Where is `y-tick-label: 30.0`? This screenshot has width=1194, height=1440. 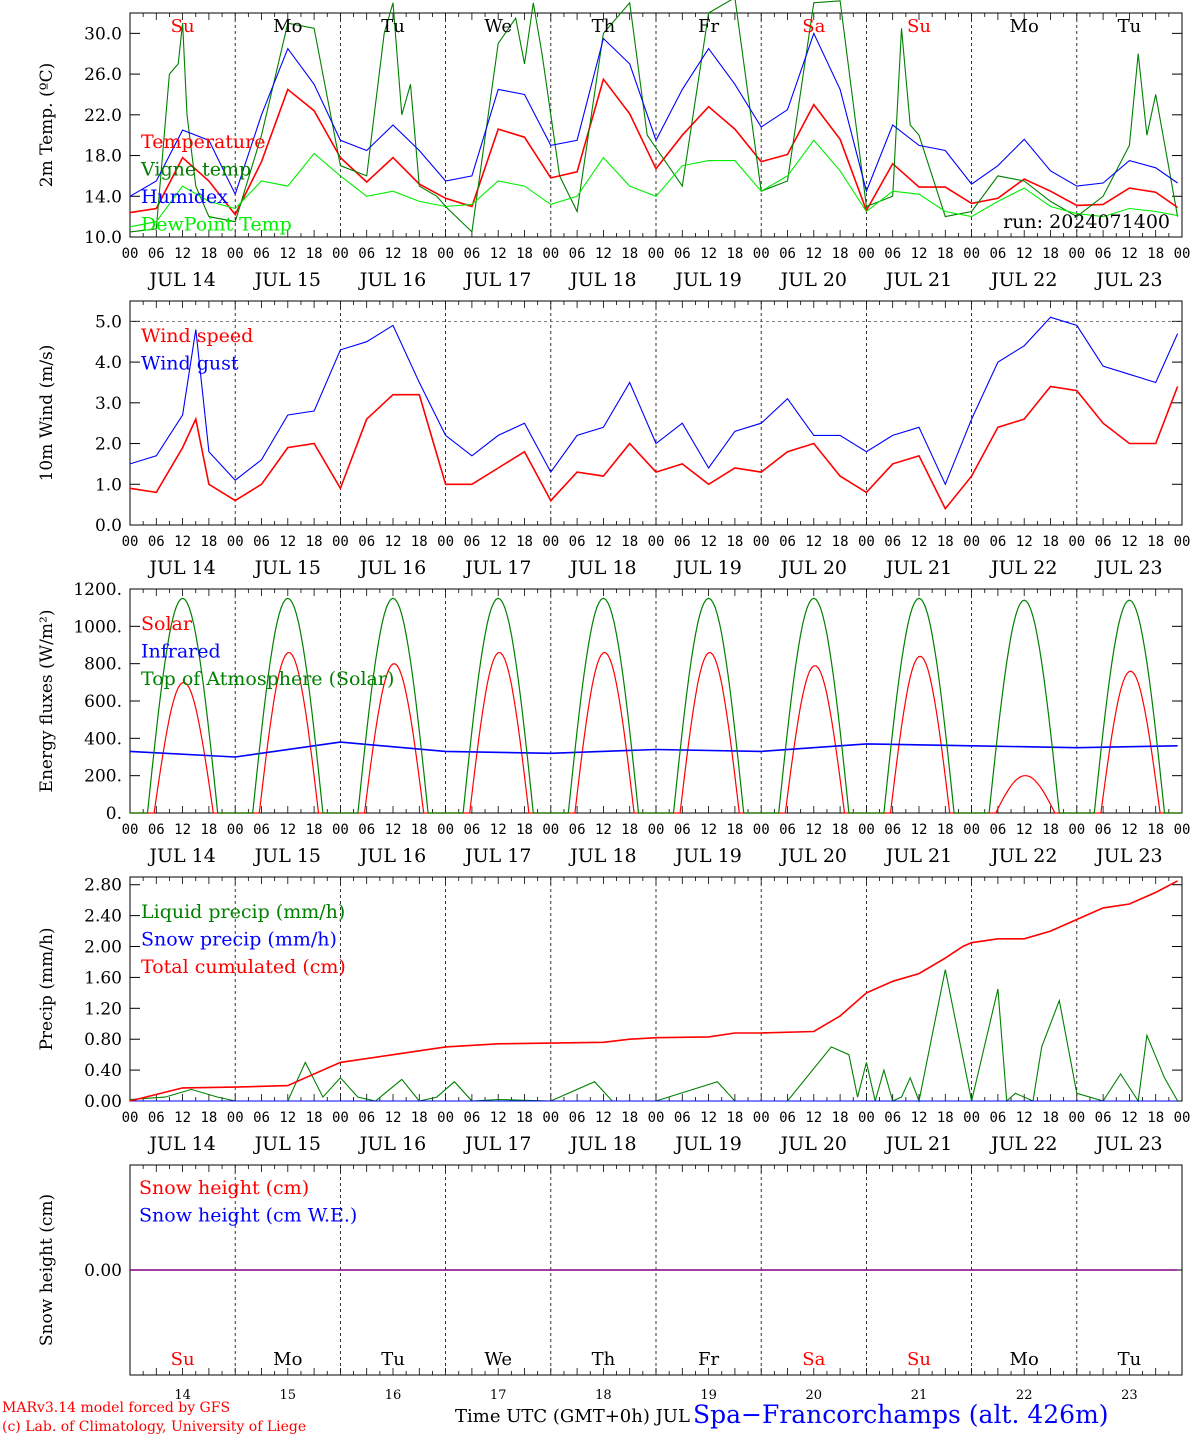 y-tick-label: 30.0 is located at coordinates (103, 34).